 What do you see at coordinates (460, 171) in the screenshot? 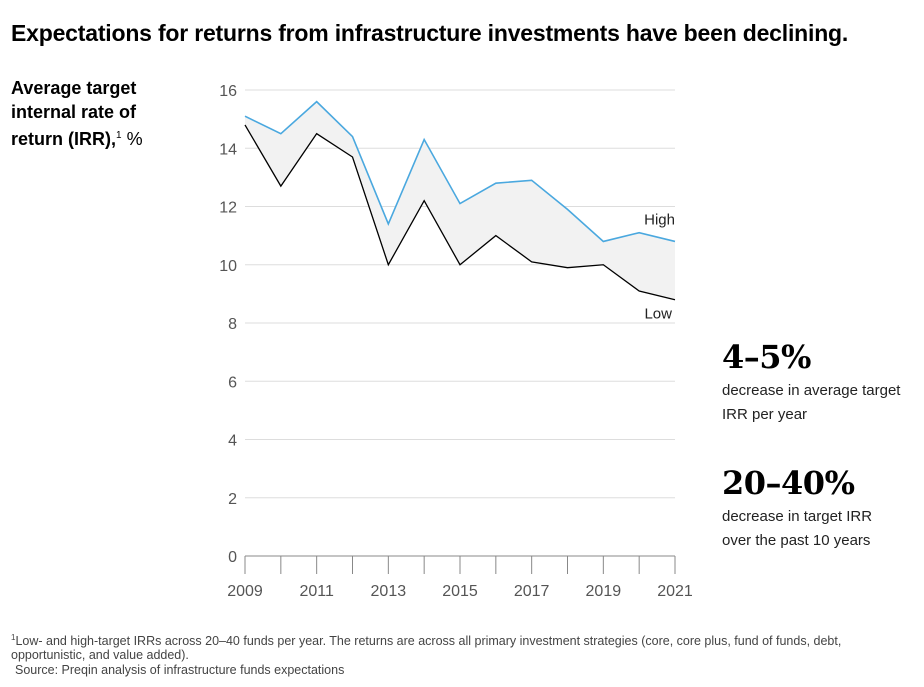
I see `high-series-line` at bounding box center [460, 171].